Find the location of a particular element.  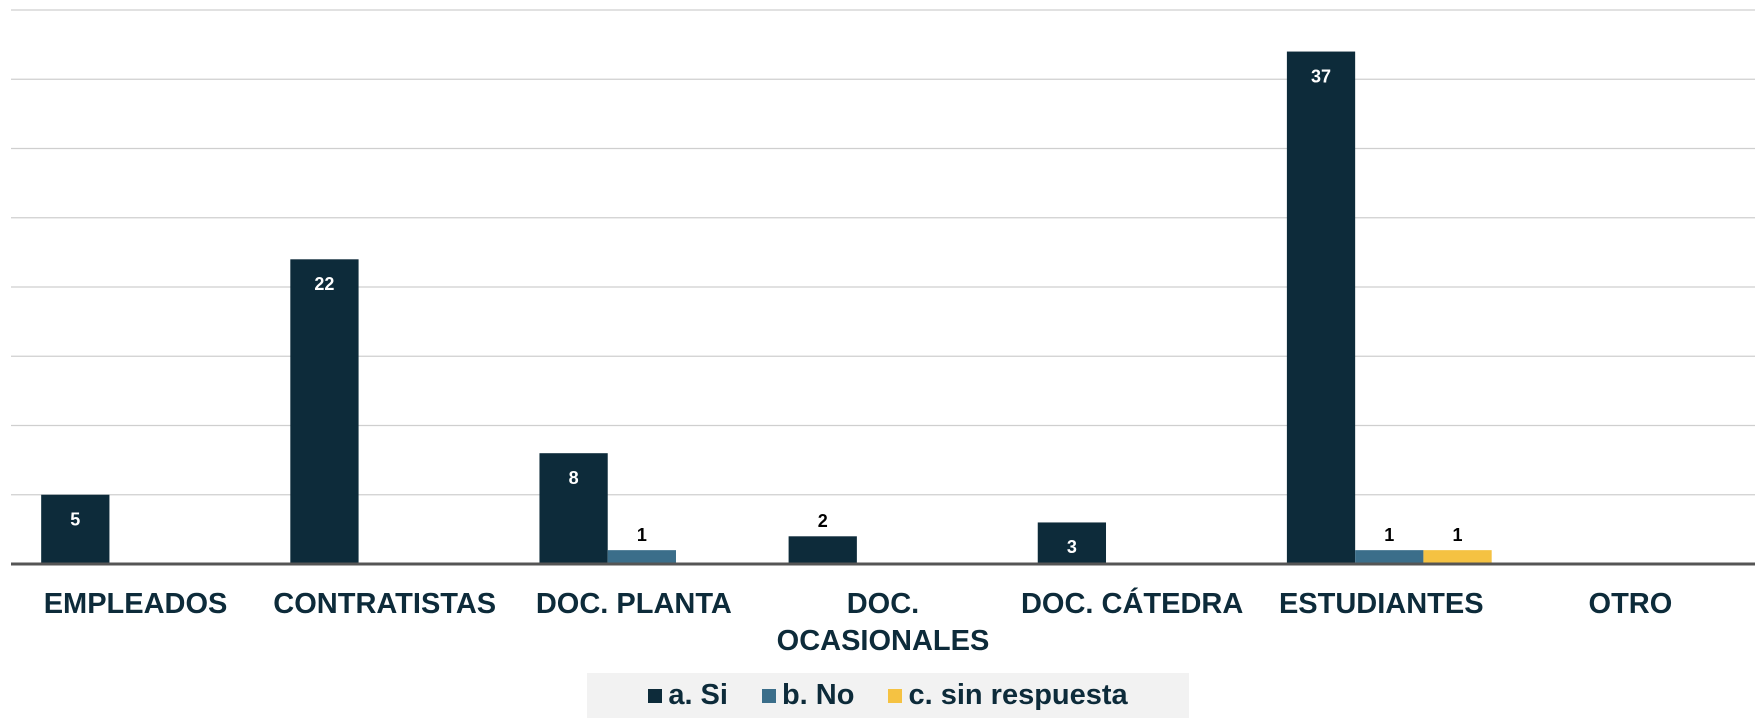

data-label: 3 is located at coordinates (1072, 547).